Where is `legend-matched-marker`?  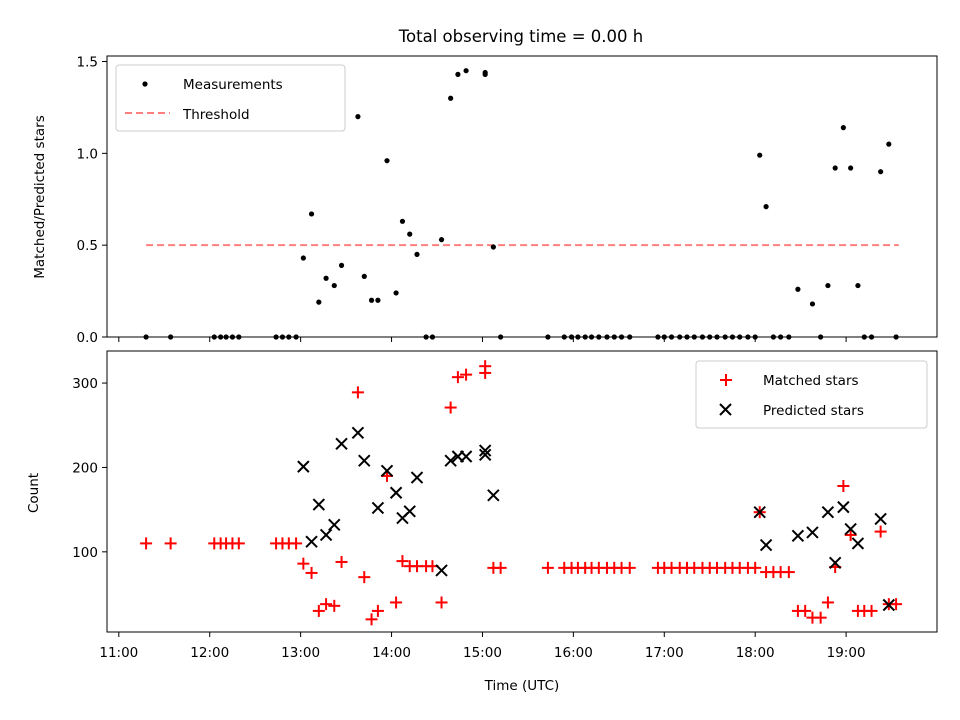 legend-matched-marker is located at coordinates (726, 380).